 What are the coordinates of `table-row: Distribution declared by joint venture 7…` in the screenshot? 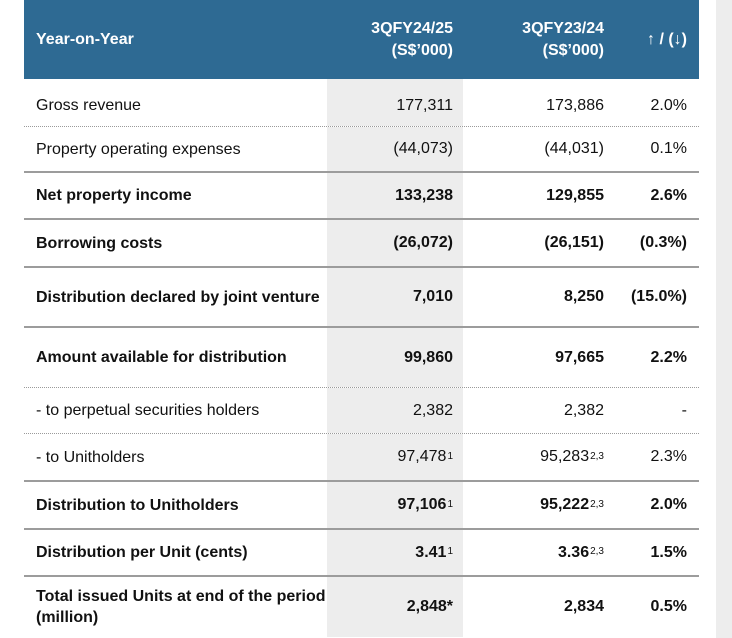 It's located at (361, 298).